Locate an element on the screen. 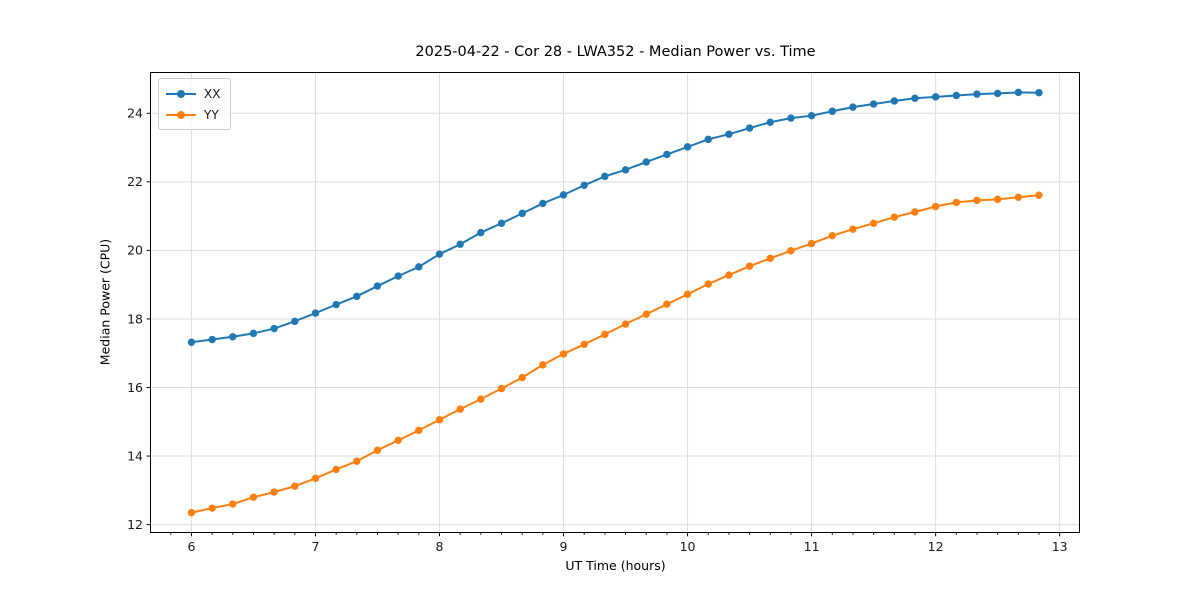  svg-text: 11 is located at coordinates (812, 546).